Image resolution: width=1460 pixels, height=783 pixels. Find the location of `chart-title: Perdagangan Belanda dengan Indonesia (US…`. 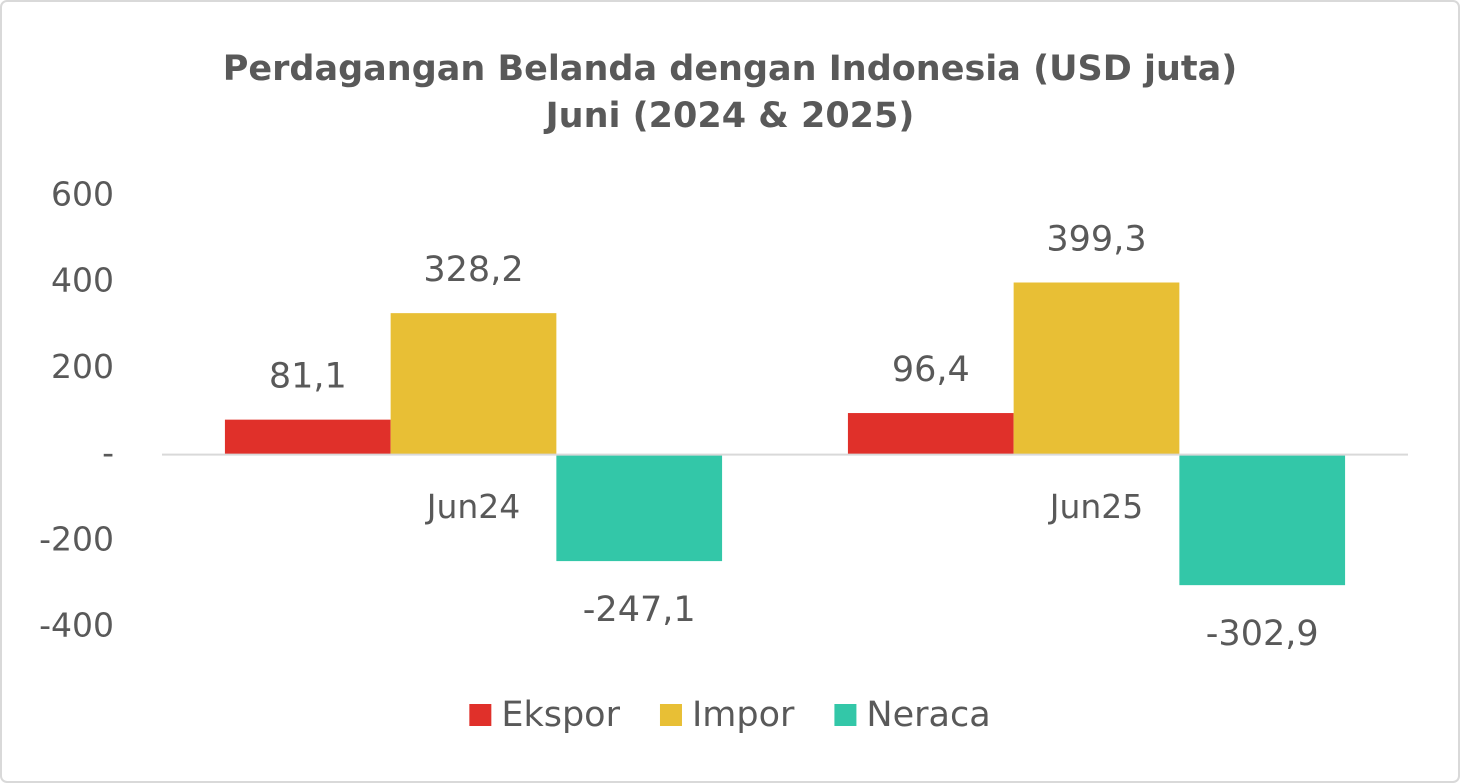

chart-title: Perdagangan Belanda dengan Indonesia (US… is located at coordinates (730, 69).